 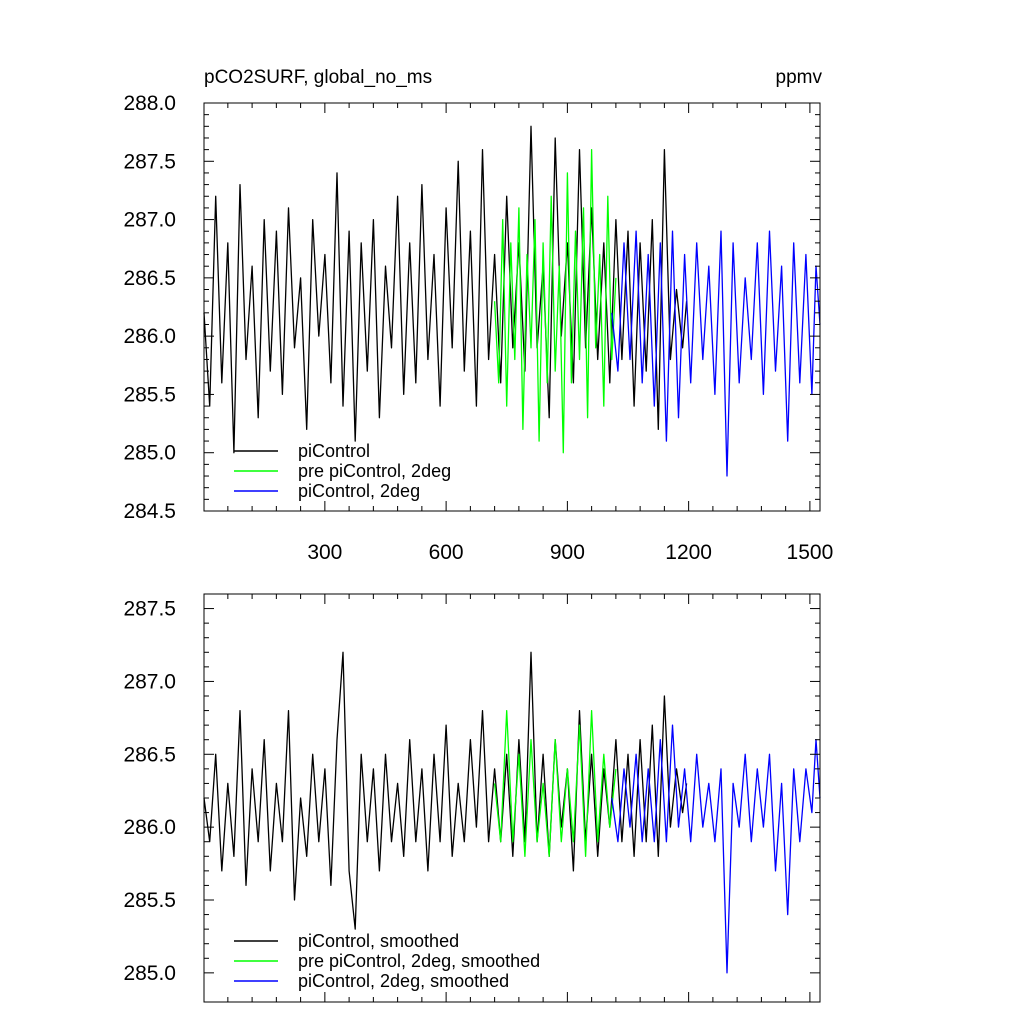 What do you see at coordinates (446, 552) in the screenshot?
I see `top-xtick-label: 600` at bounding box center [446, 552].